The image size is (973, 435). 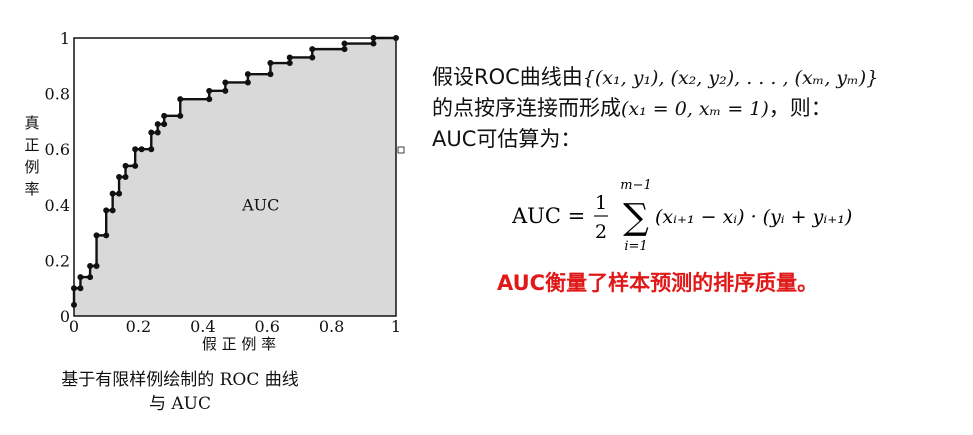 What do you see at coordinates (730, 78) in the screenshot?
I see `line1-math: {(x₁, y₁), (x₂, y₂), . . . , (xₘ, yₘ)}` at bounding box center [730, 78].